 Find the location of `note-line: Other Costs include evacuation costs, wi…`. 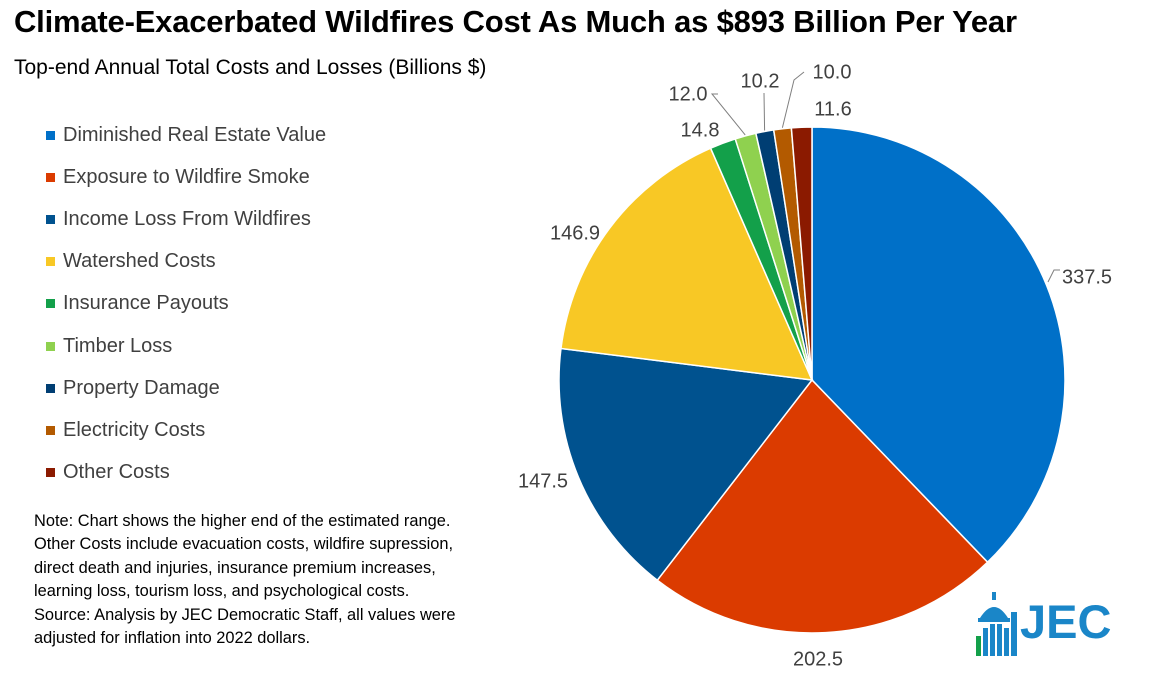

note-line: Other Costs include evacuation costs, wi… is located at coordinates (244, 544).